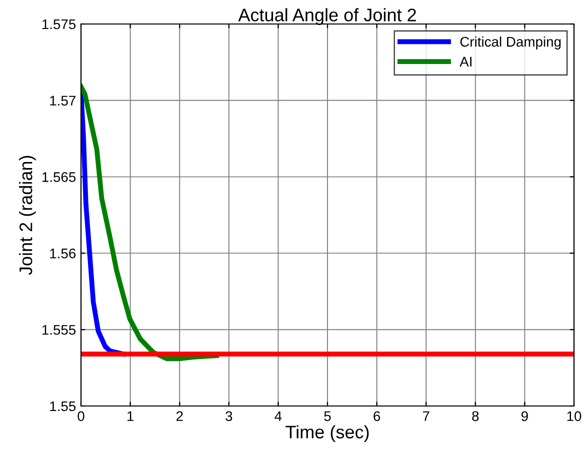 The image size is (586, 457). Describe the element at coordinates (510, 43) in the screenshot. I see `legend-label: Critical Damping` at that location.